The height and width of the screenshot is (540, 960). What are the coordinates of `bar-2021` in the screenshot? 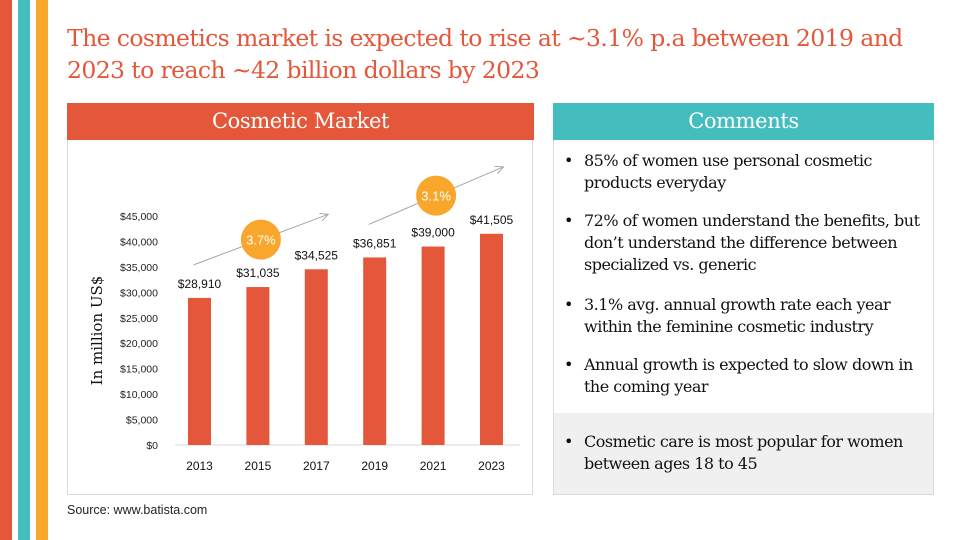 It's located at (433, 345).